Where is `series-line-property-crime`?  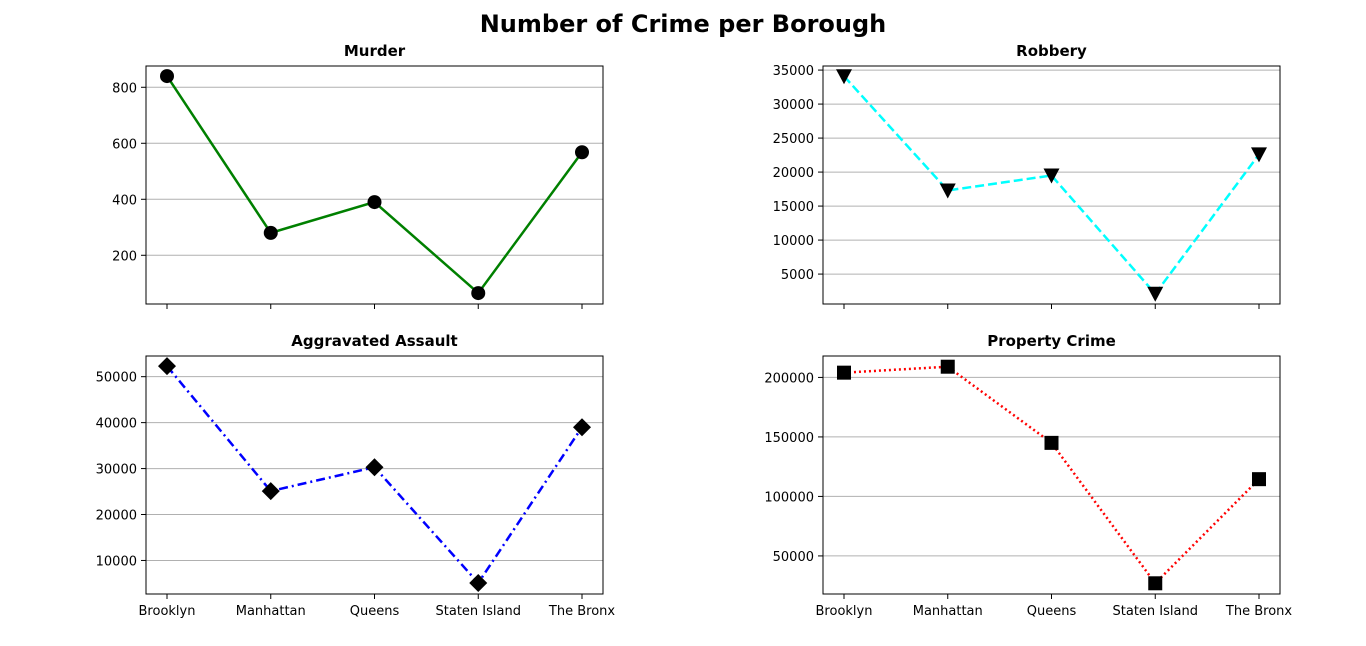 series-line-property-crime is located at coordinates (1051, 475).